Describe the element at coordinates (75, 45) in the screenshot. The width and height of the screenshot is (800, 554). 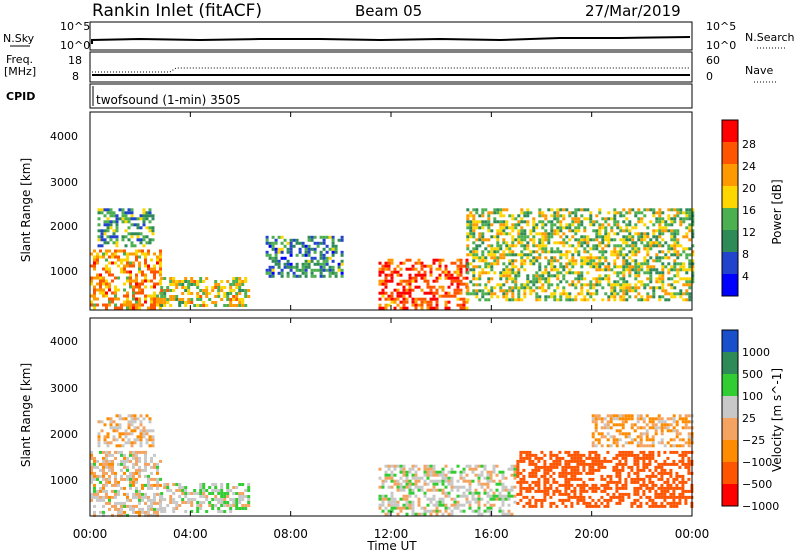
I see `nsky-tick-bottom: 10^0` at that location.